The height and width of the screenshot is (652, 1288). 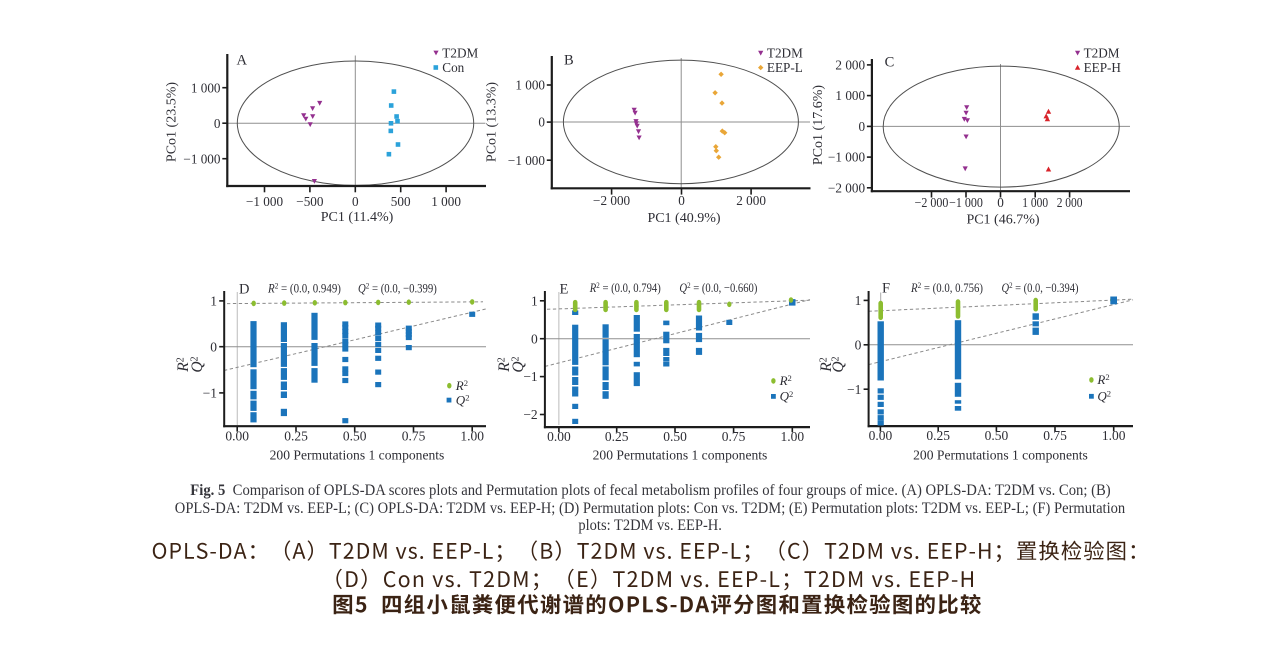 I want to click on svg-text: PC1 (40.9%), so click(x=683, y=218).